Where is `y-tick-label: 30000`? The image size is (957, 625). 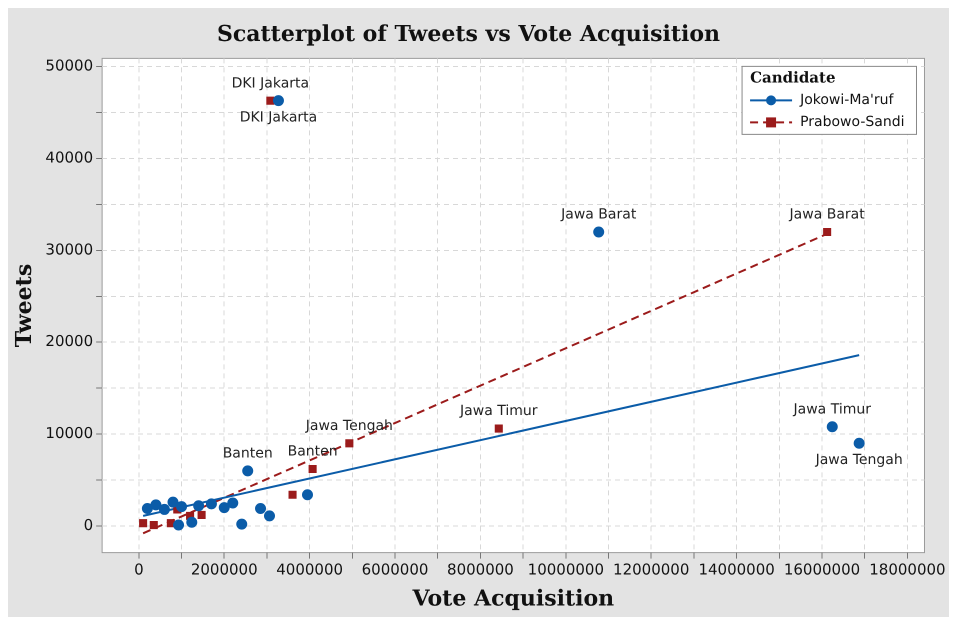
y-tick-label: 30000 is located at coordinates (69, 249).